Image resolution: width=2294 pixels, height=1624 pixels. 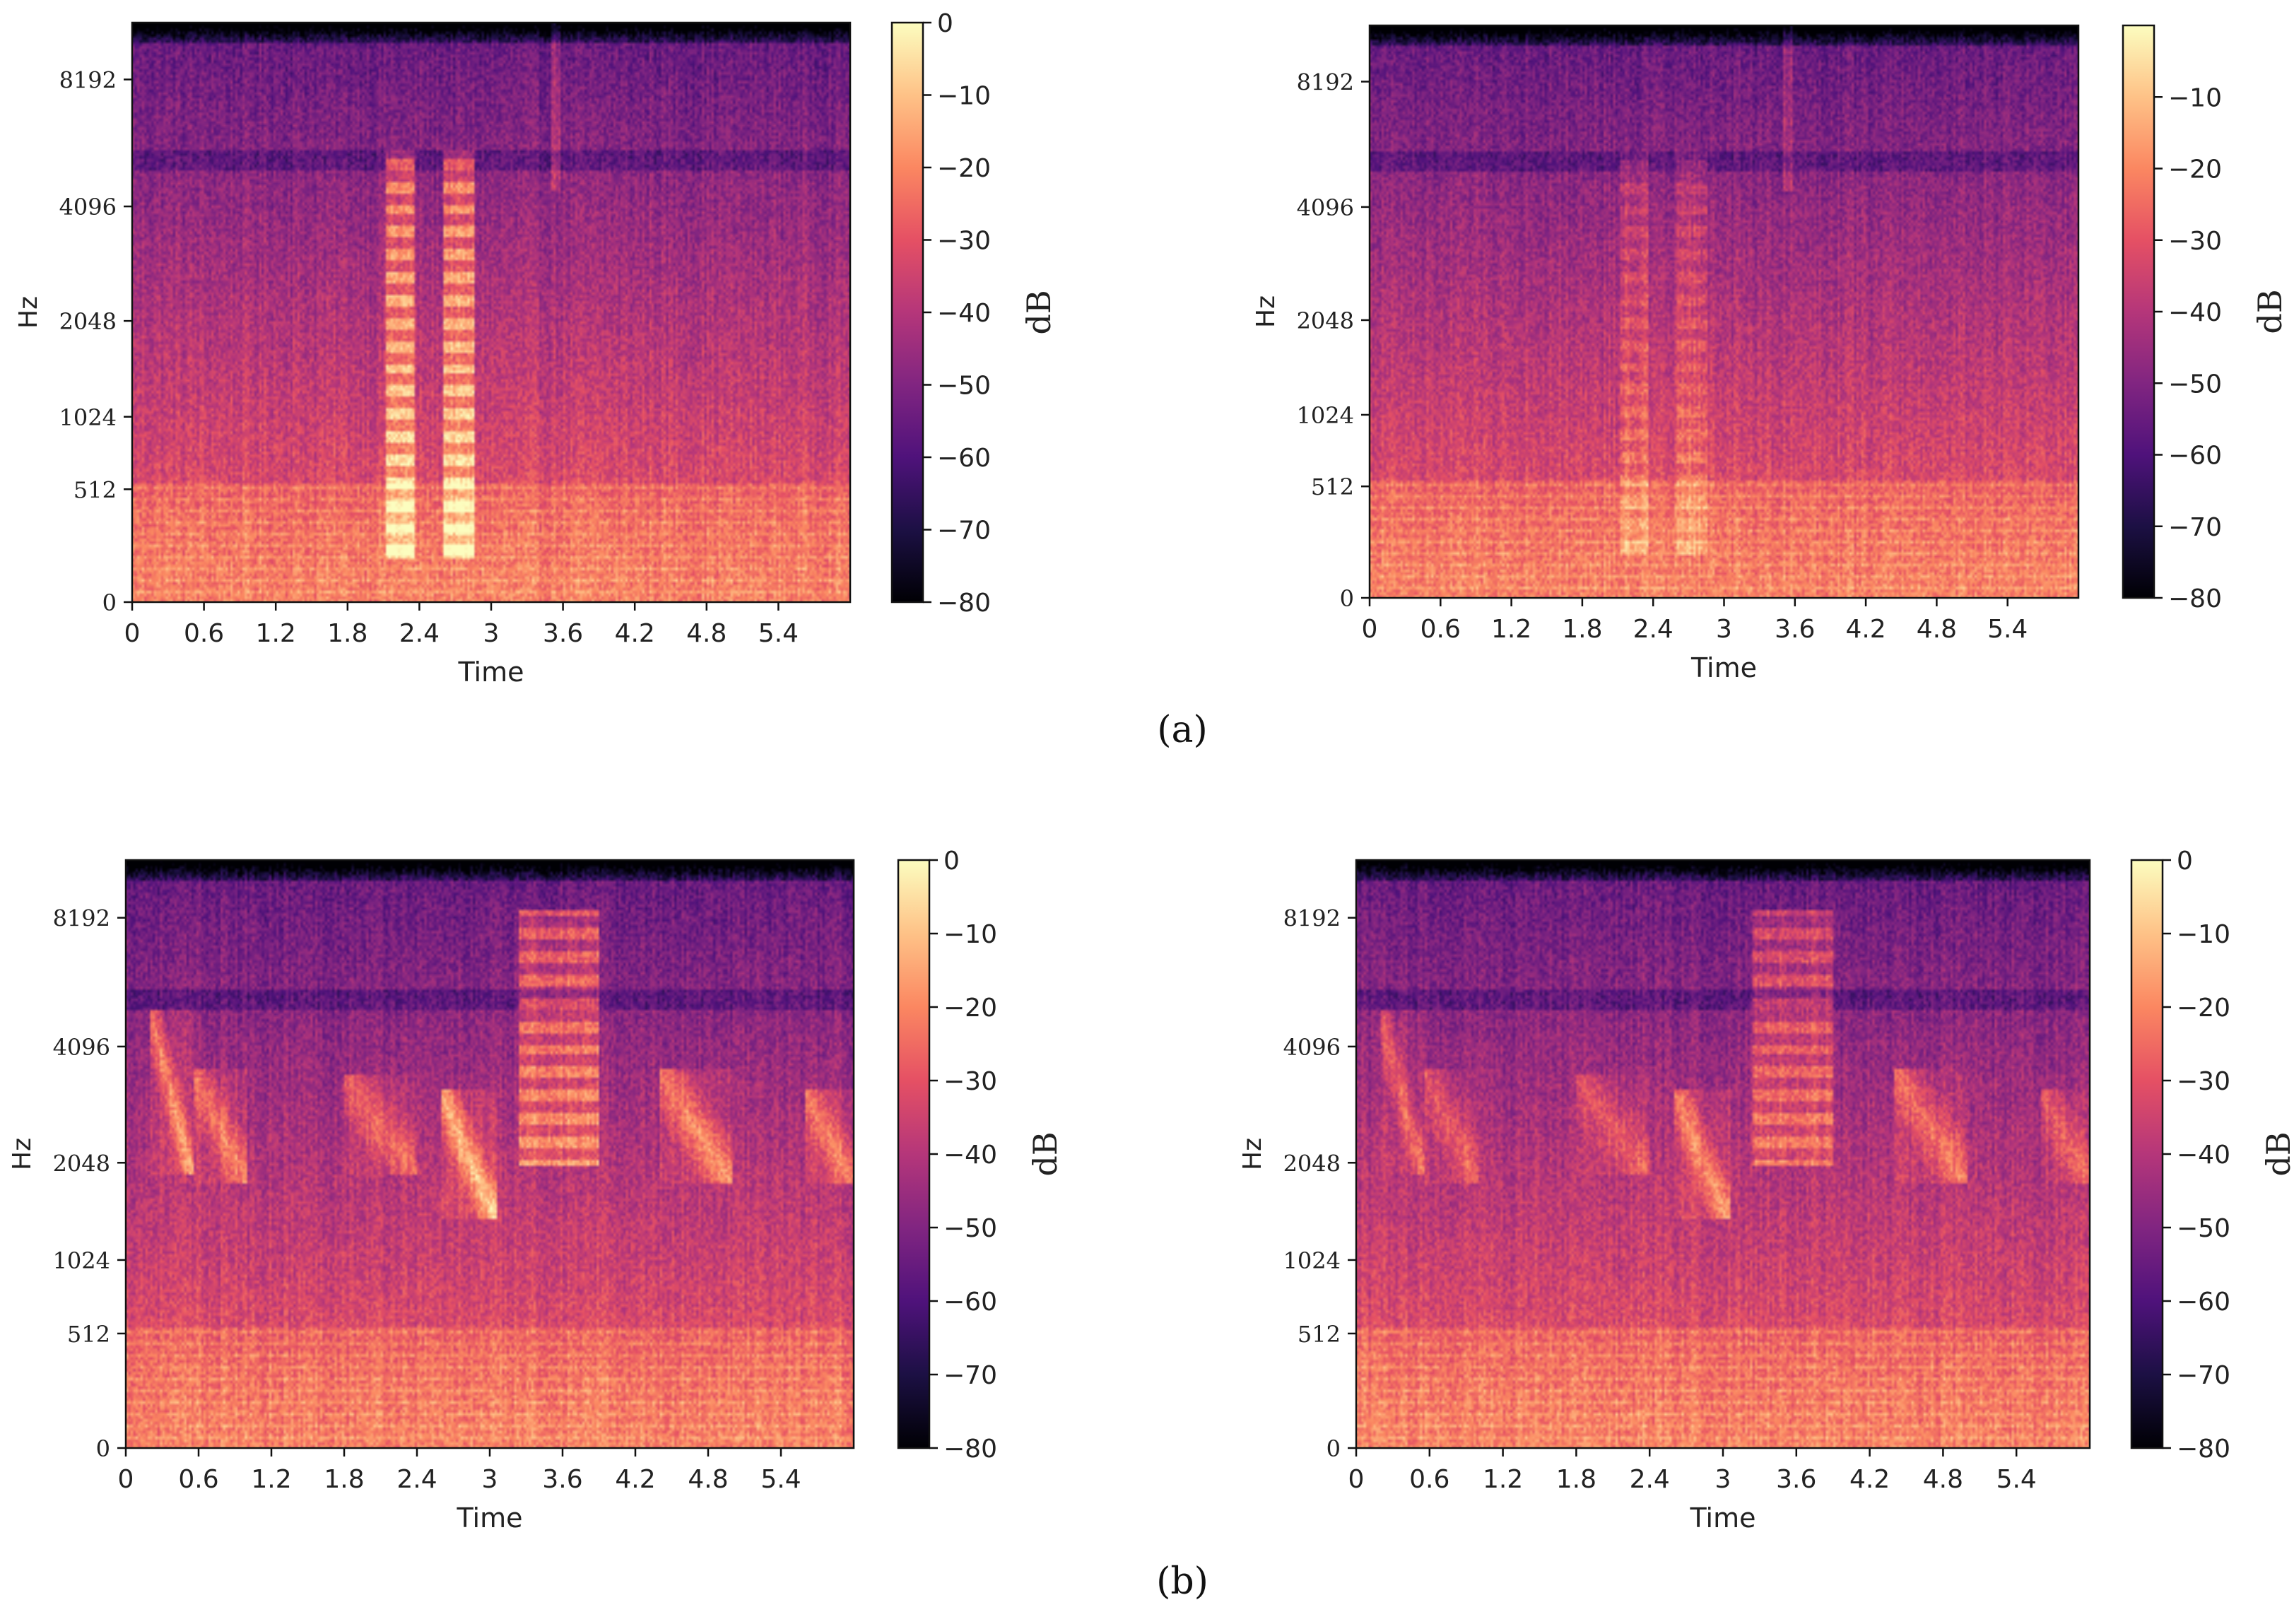 What do you see at coordinates (1182, 1582) in the screenshot?
I see `caption-b: (b)` at bounding box center [1182, 1582].